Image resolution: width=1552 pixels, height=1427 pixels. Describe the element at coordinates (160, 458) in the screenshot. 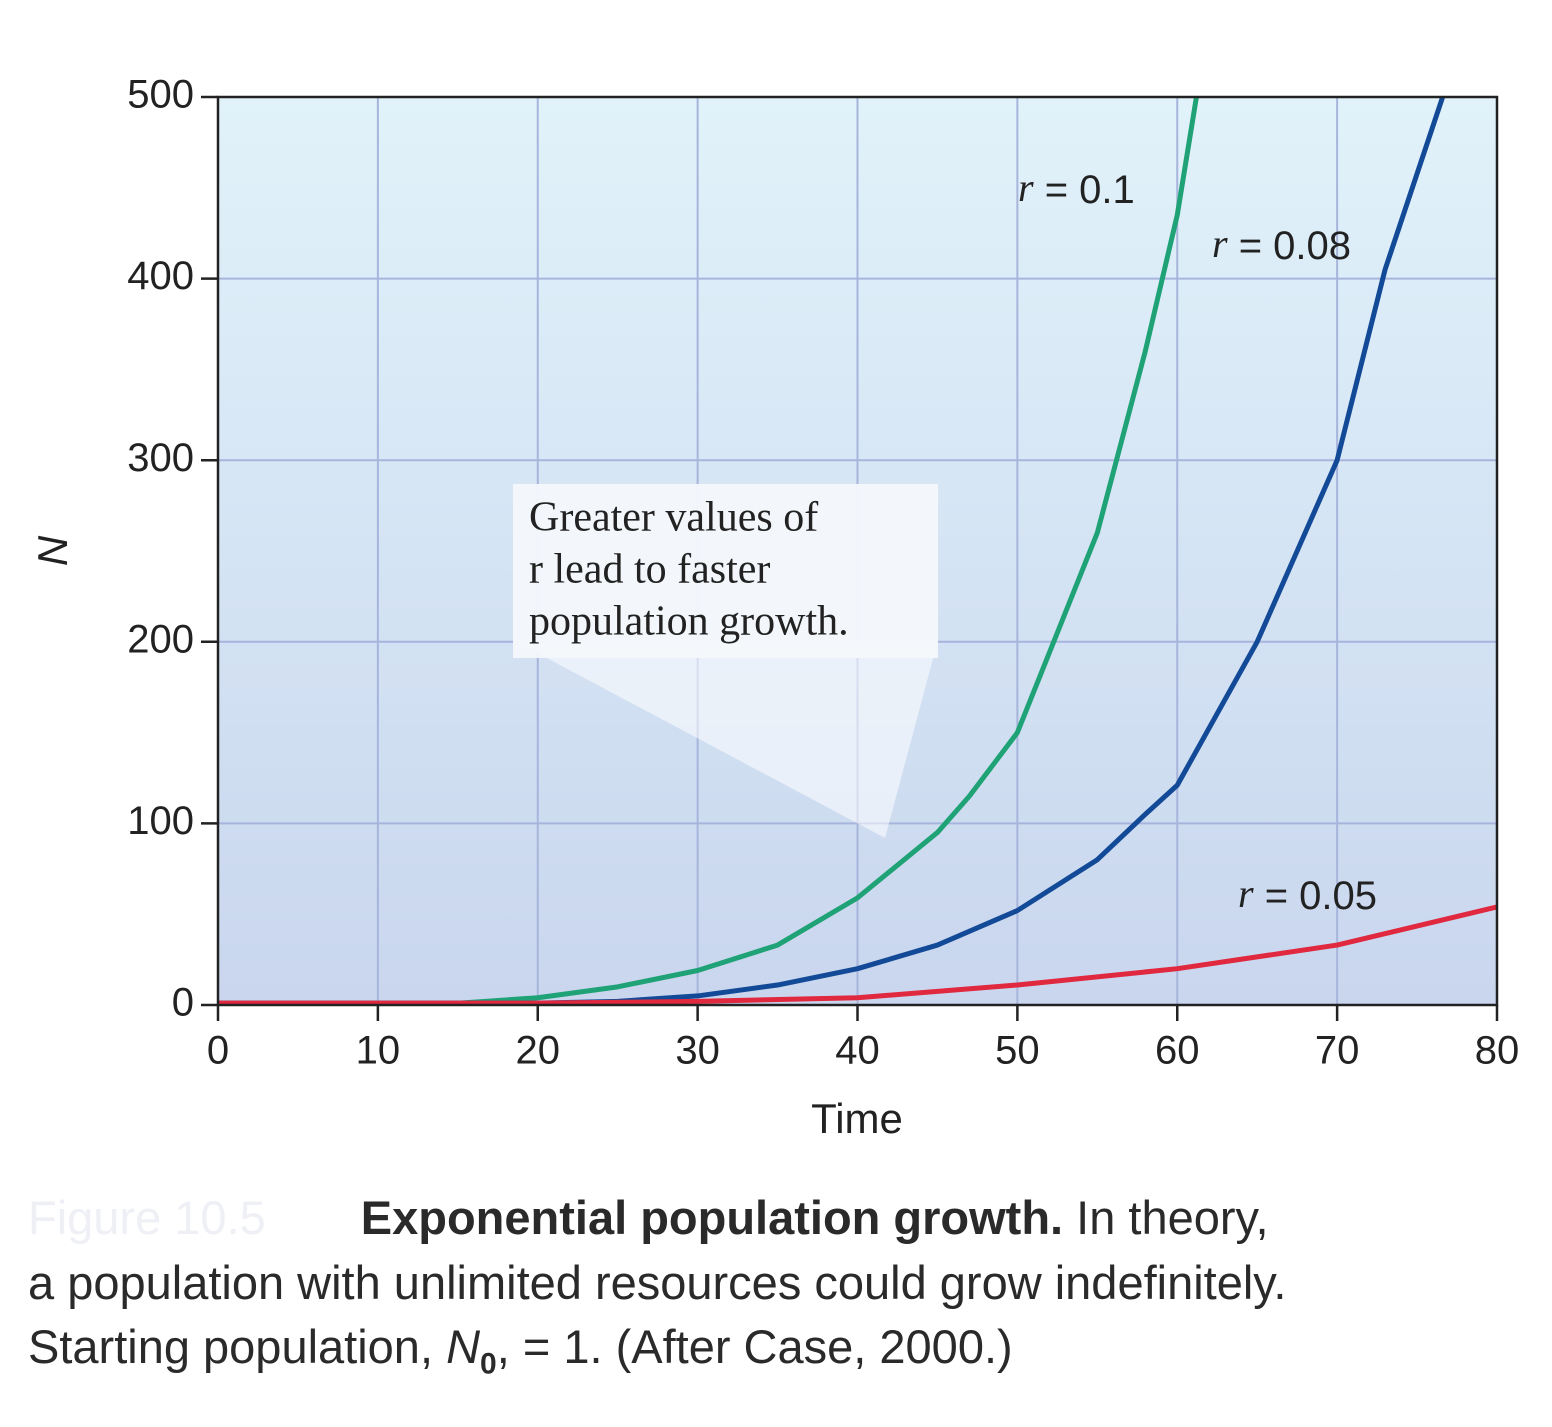

I see `y-tick-label: 300` at that location.